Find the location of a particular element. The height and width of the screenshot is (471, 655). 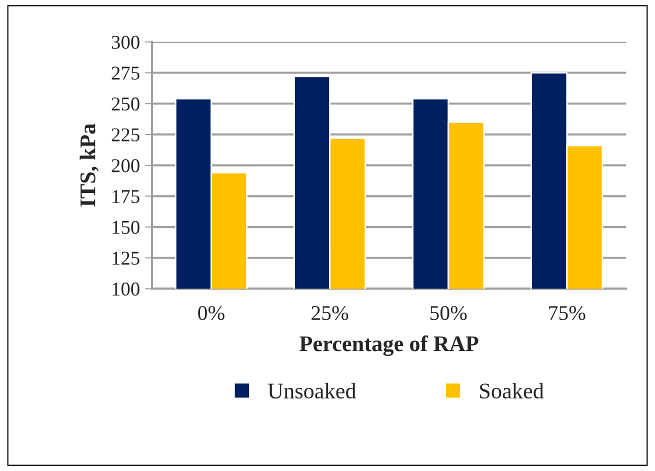

y-tick-label: 175 is located at coordinates (126, 197).